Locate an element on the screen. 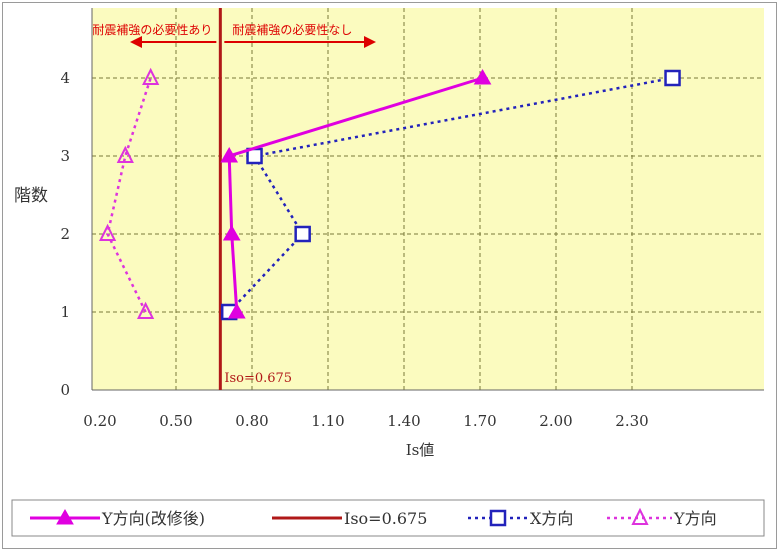  reference-line-label: Iso=0.675 is located at coordinates (258, 378).